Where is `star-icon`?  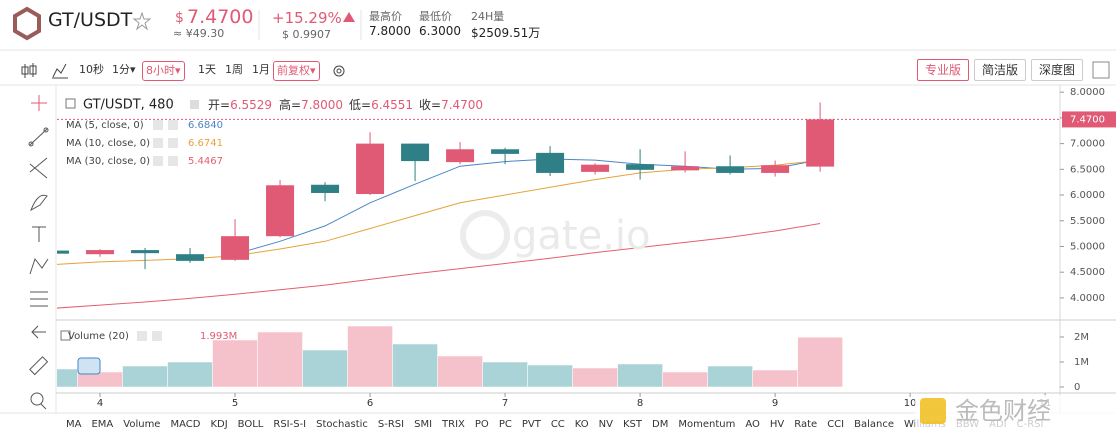
star-icon is located at coordinates (142, 21).